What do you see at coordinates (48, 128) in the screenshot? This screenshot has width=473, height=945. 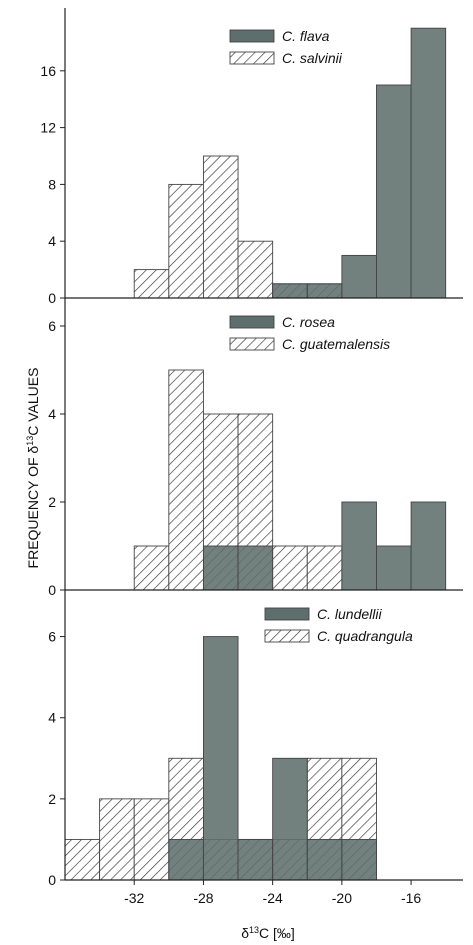 I see `y-tick-label: 12` at bounding box center [48, 128].